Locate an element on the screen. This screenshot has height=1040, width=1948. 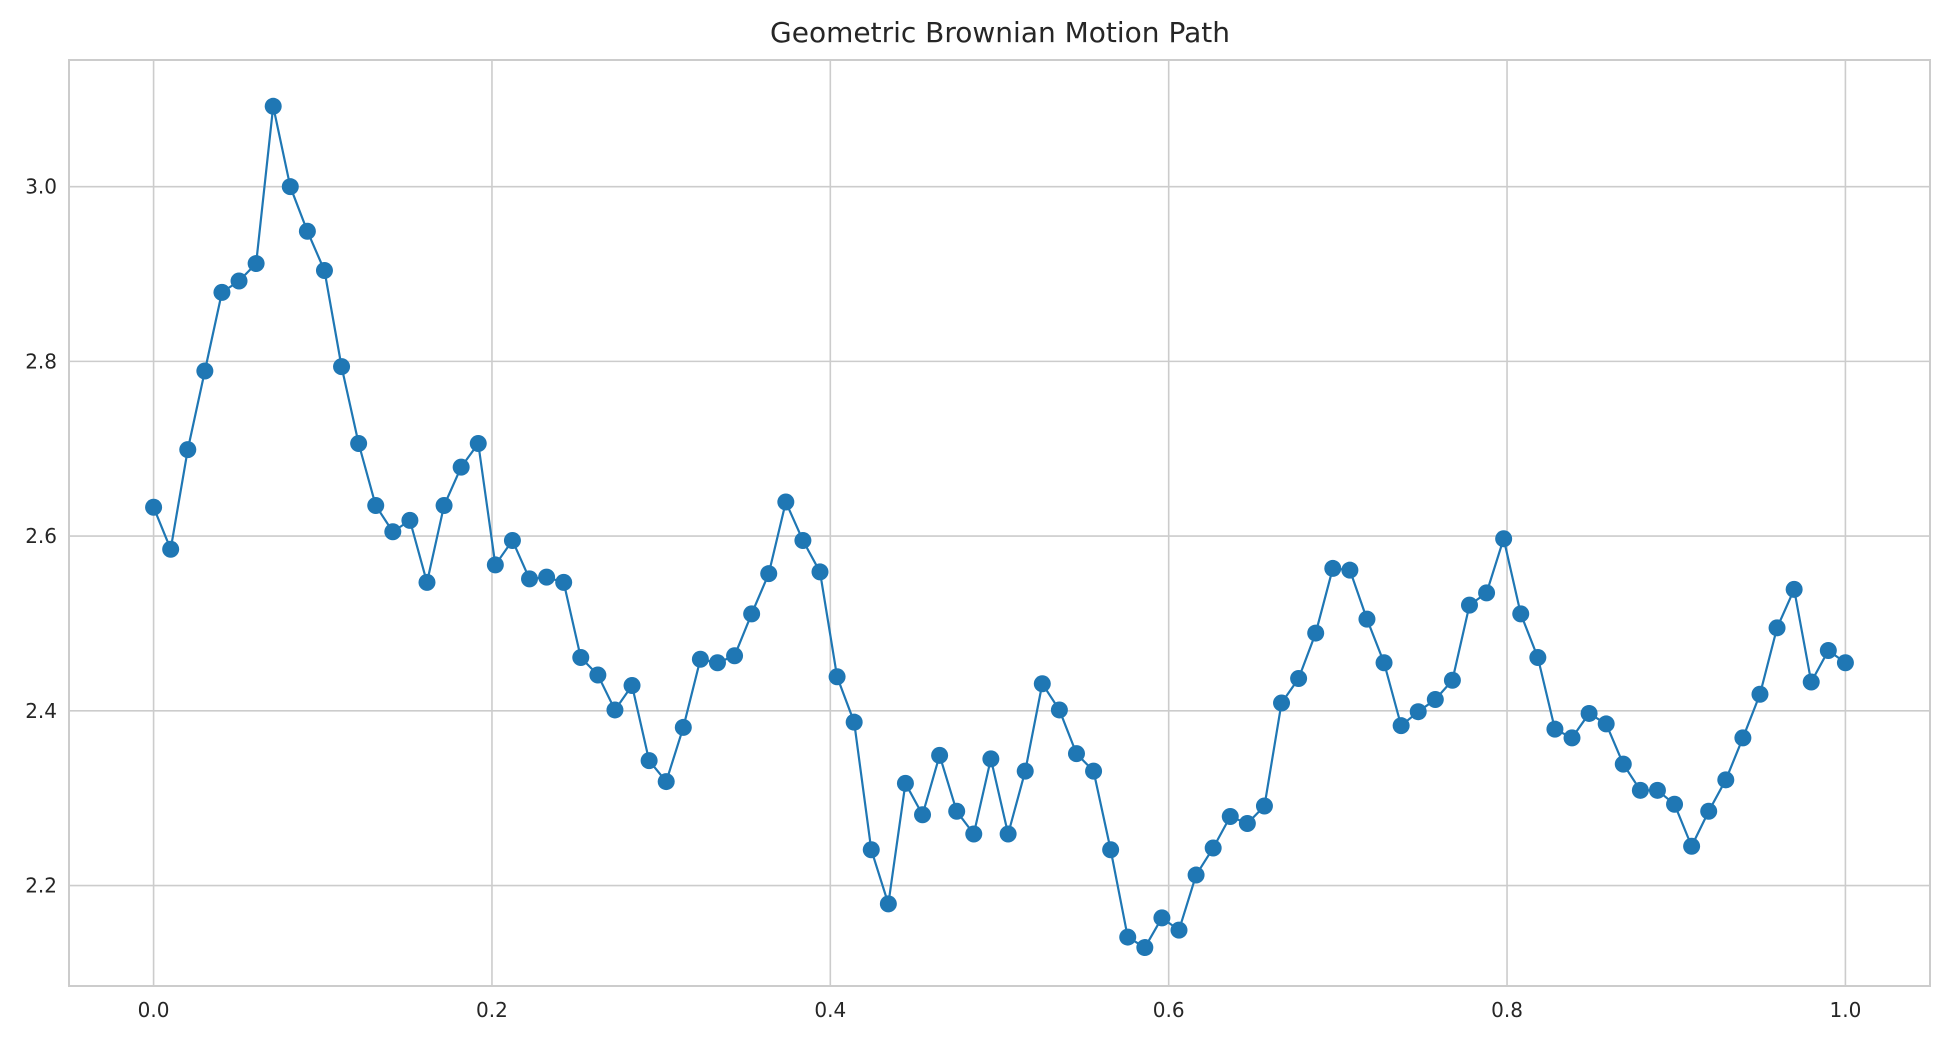
x-tick-label: 0.2 is located at coordinates (492, 1010).